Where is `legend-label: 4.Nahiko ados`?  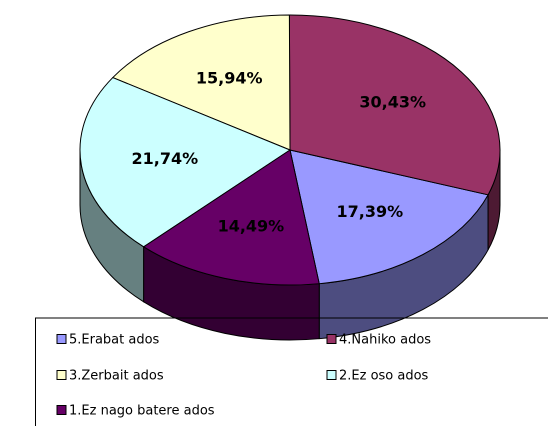
legend-label: 4.Nahiko ados is located at coordinates (385, 340).